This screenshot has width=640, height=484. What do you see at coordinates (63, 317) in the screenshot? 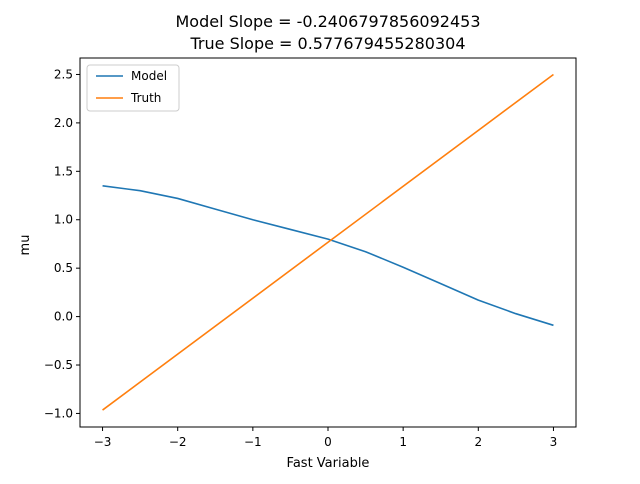
I see `y-tick-label: 0.0` at bounding box center [63, 317].